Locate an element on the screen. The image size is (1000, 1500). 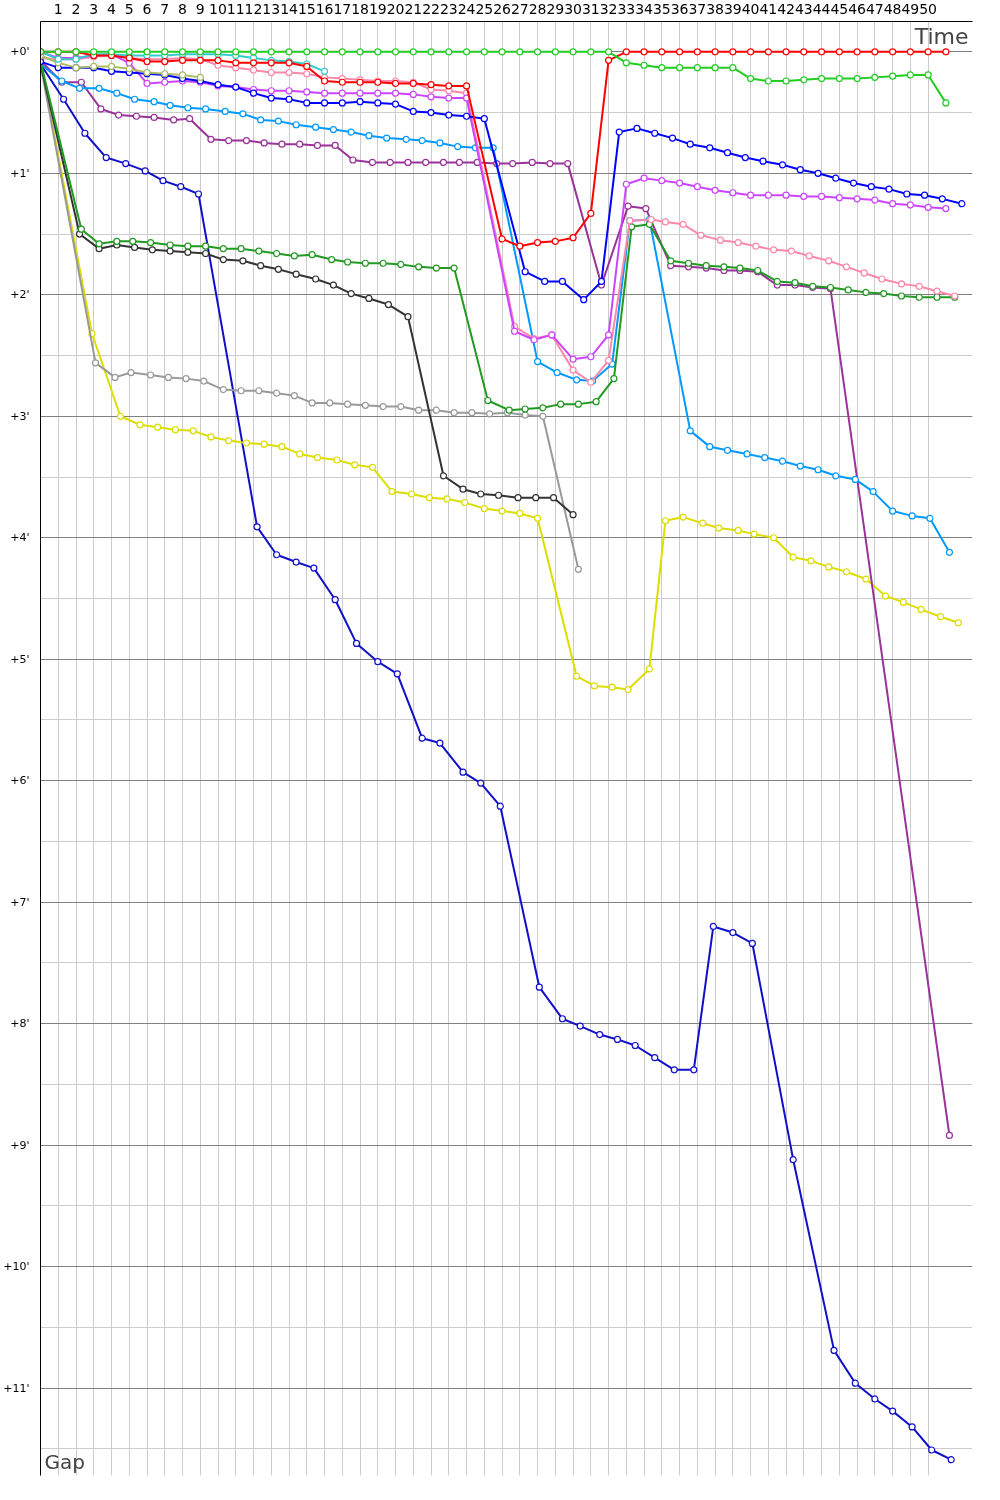
x-tick-label: 9 is located at coordinates (200, 8).